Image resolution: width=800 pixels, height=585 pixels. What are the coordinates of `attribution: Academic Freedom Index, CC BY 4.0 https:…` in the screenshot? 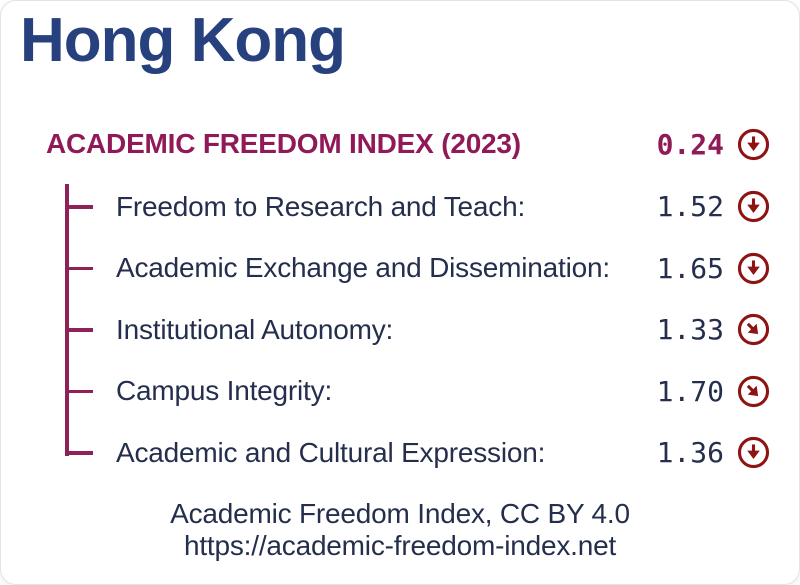 It's located at (400, 530).